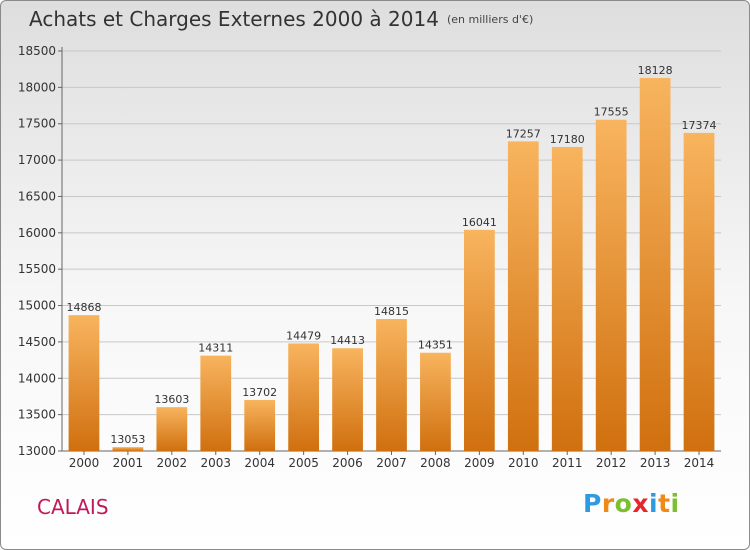  Describe the element at coordinates (699, 463) in the screenshot. I see `x-tick-label: 2014` at that location.